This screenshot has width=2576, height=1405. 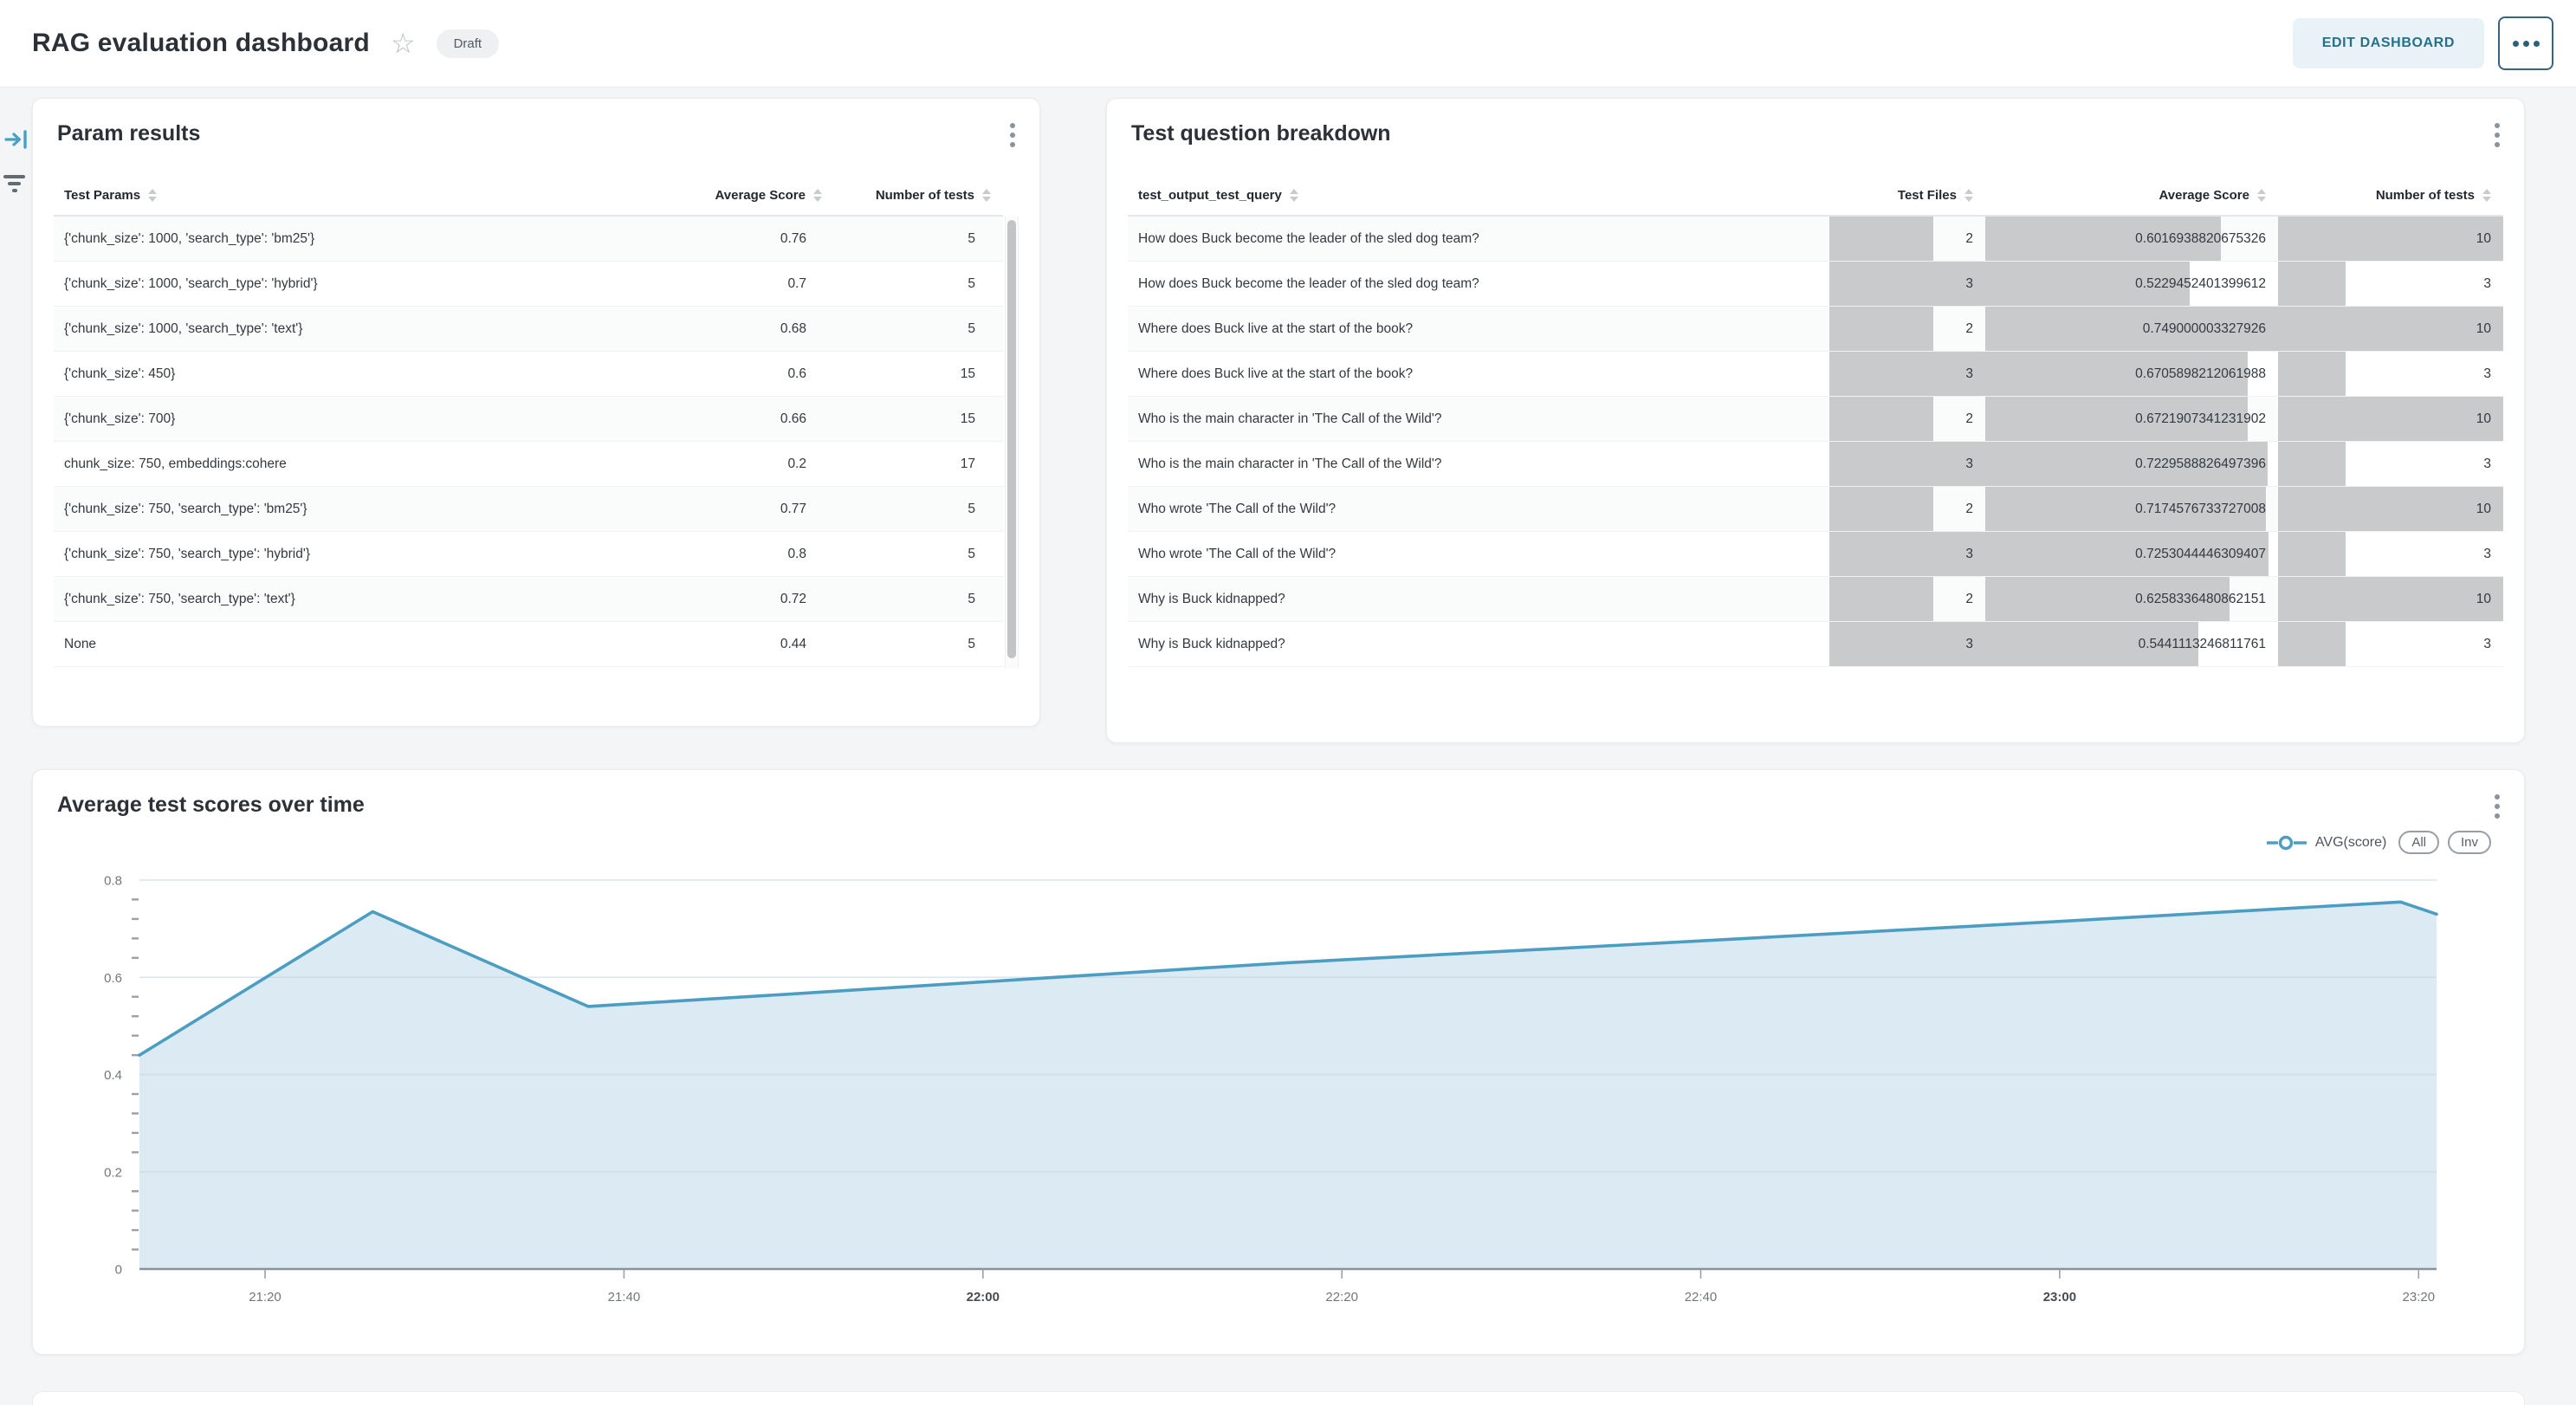 I want to click on cell-average-score: 0.7, so click(x=796, y=283).